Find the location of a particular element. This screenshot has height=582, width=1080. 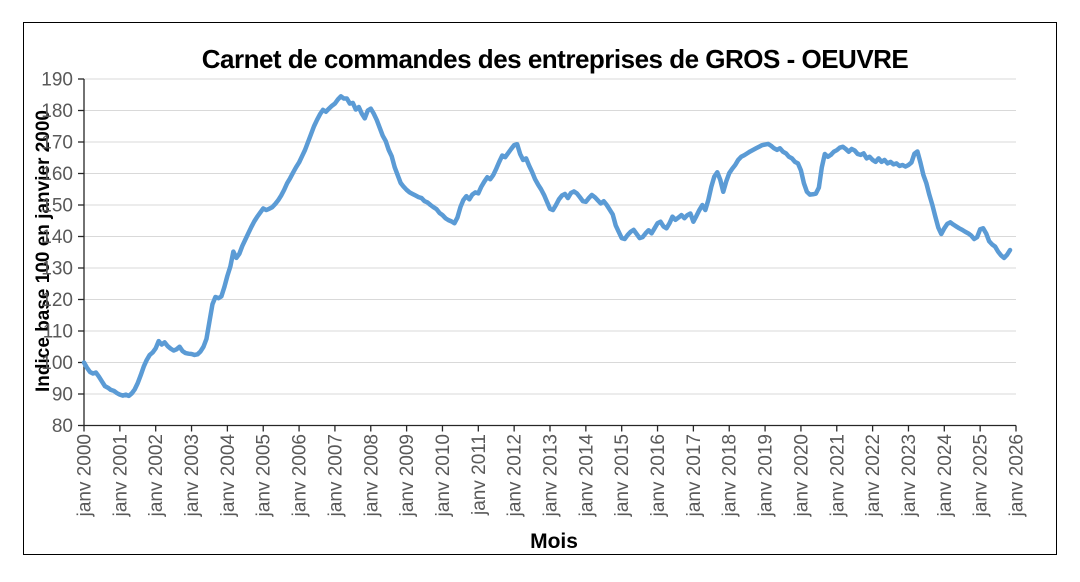

x-tick-label: janv 2012 is located at coordinates (515, 475).